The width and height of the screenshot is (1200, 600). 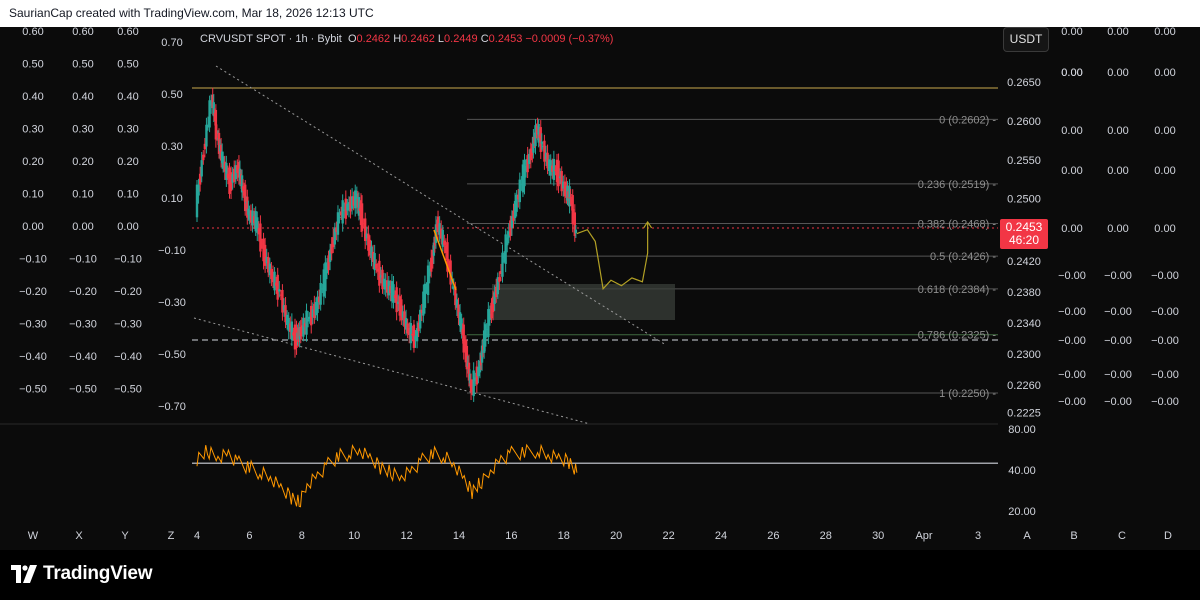 What do you see at coordinates (32, 162) in the screenshot?
I see `left-grid-label: 0.20` at bounding box center [32, 162].